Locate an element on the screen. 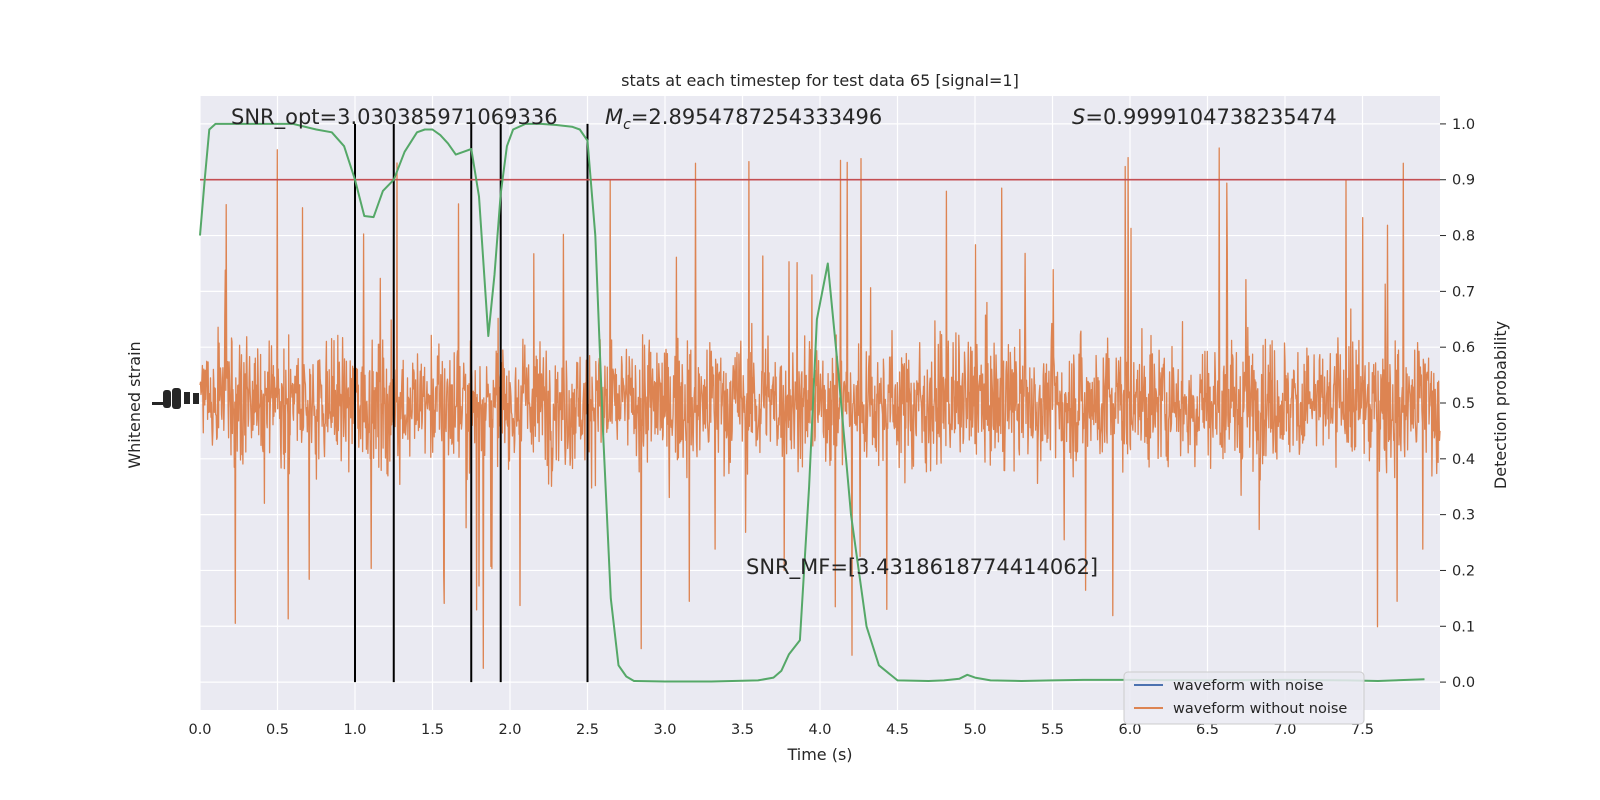 Image resolution: width=1600 pixels, height=800 pixels. y-tick-label: 0.8 is located at coordinates (1463, 237).